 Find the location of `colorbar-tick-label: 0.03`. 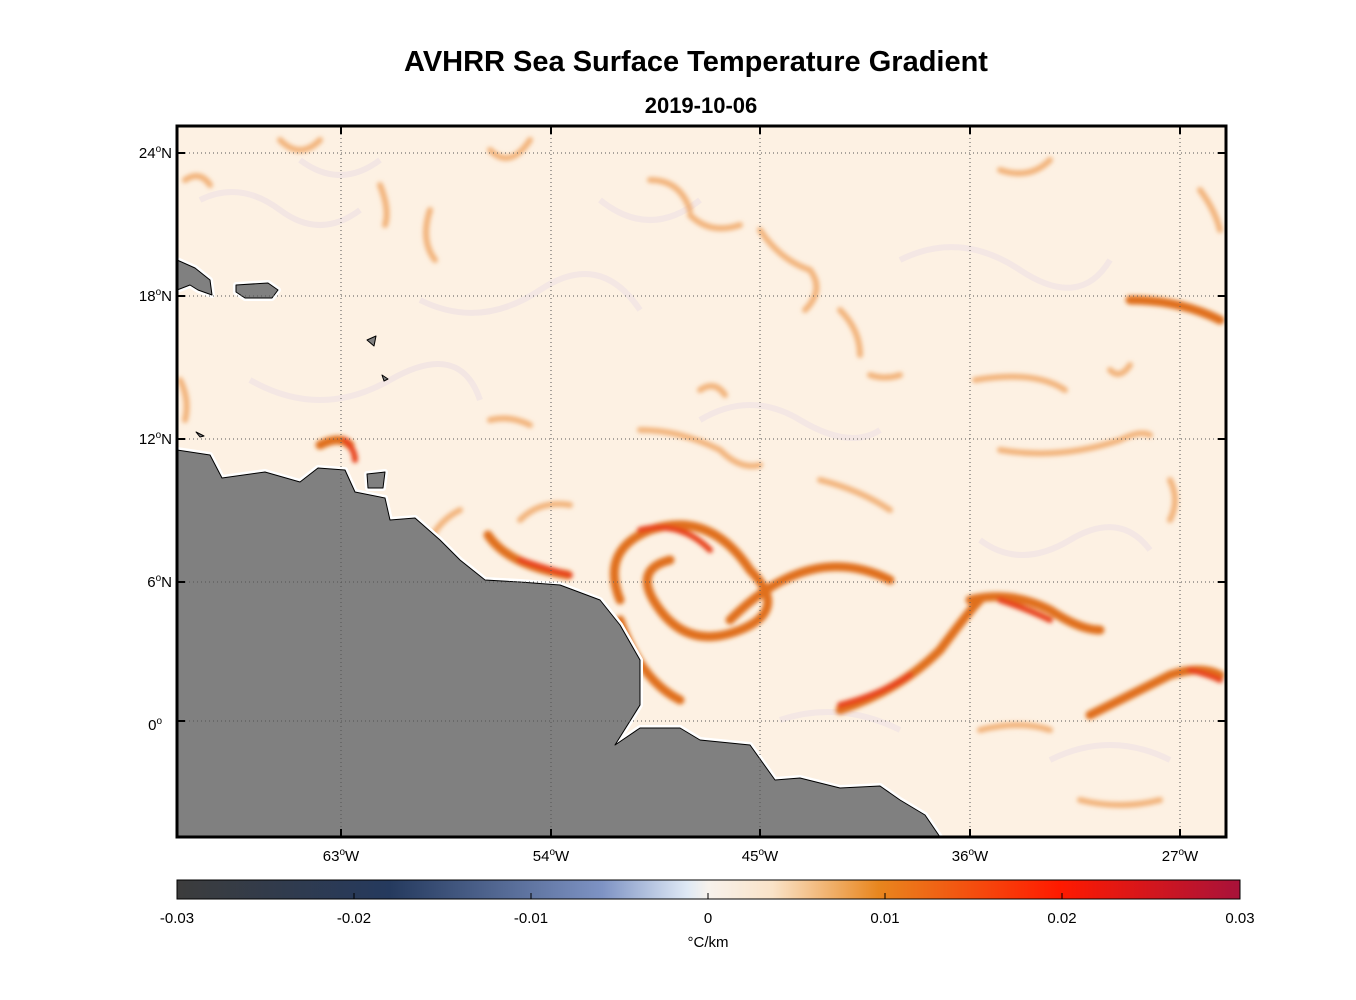

colorbar-tick-label: 0.03 is located at coordinates (1239, 918).